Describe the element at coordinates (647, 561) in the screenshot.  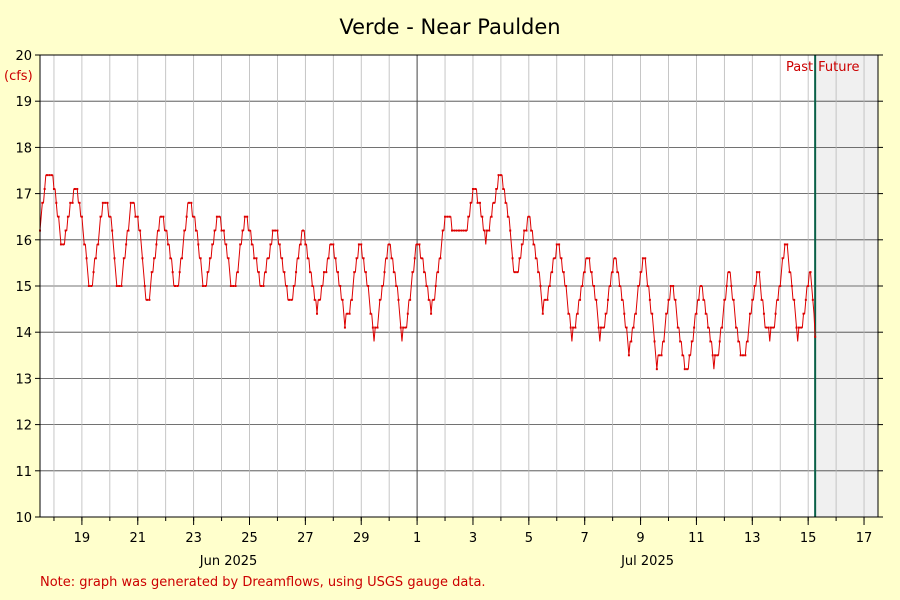
I see `month-label: Jul 2025` at that location.